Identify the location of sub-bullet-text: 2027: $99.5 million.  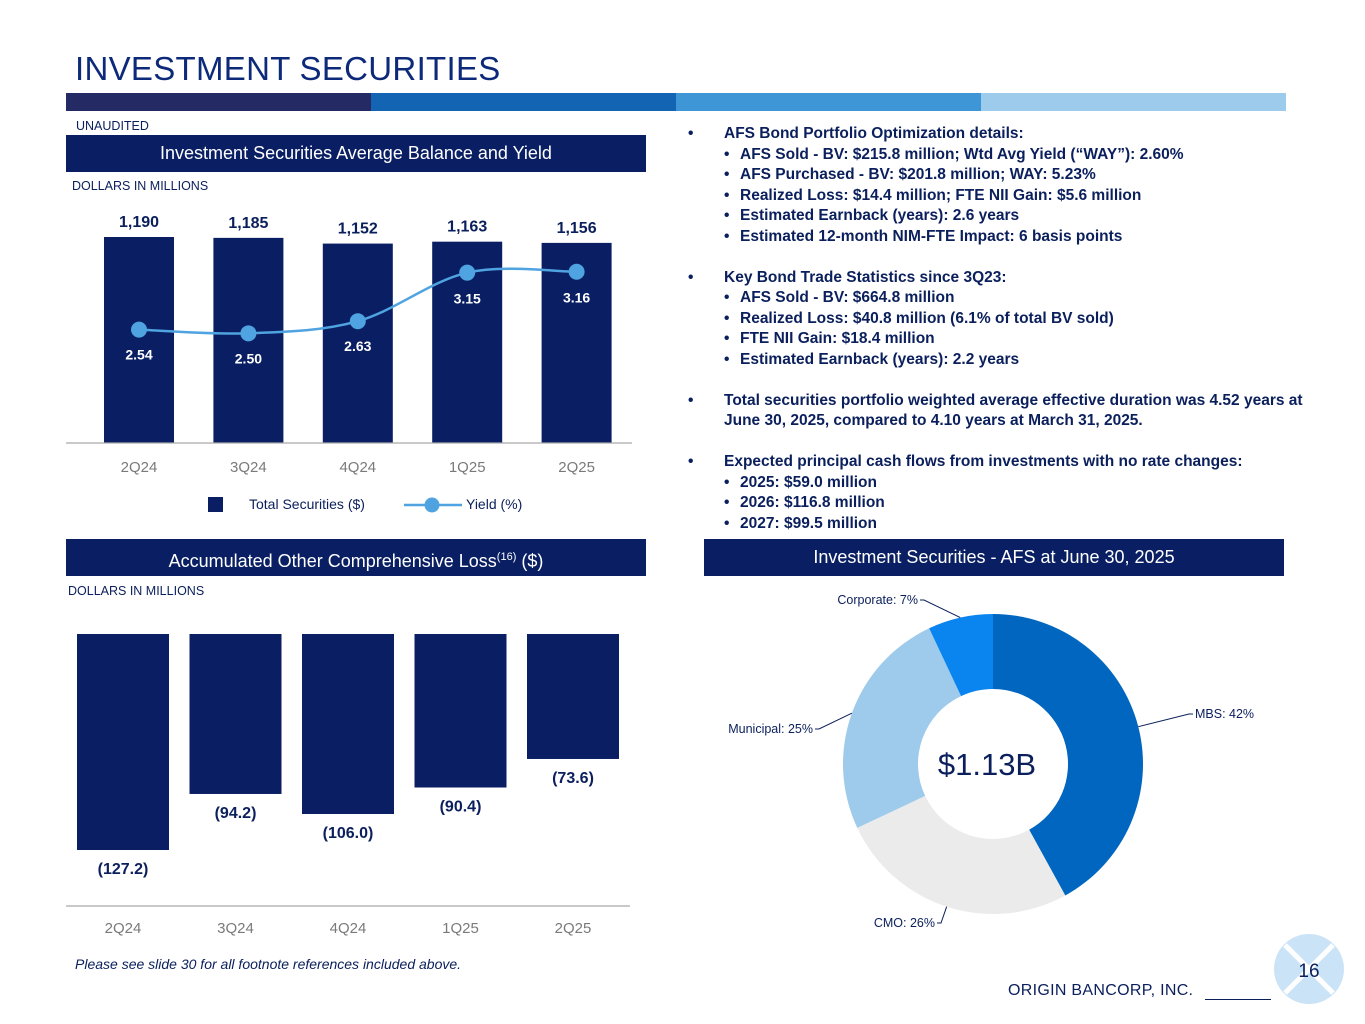
(808, 523).